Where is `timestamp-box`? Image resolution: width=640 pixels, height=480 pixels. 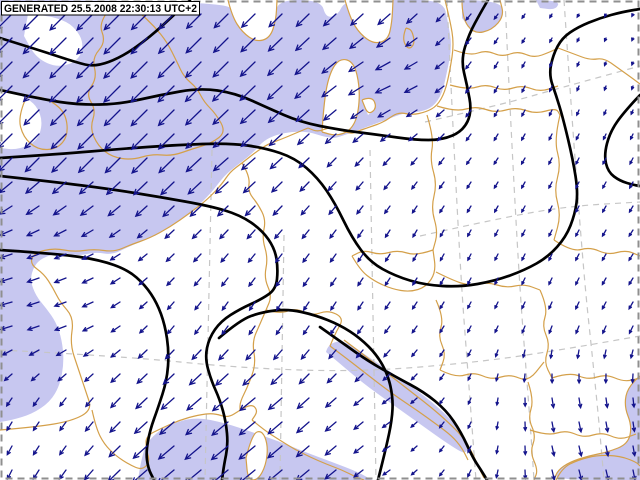 timestamp-box is located at coordinates (100, 8).